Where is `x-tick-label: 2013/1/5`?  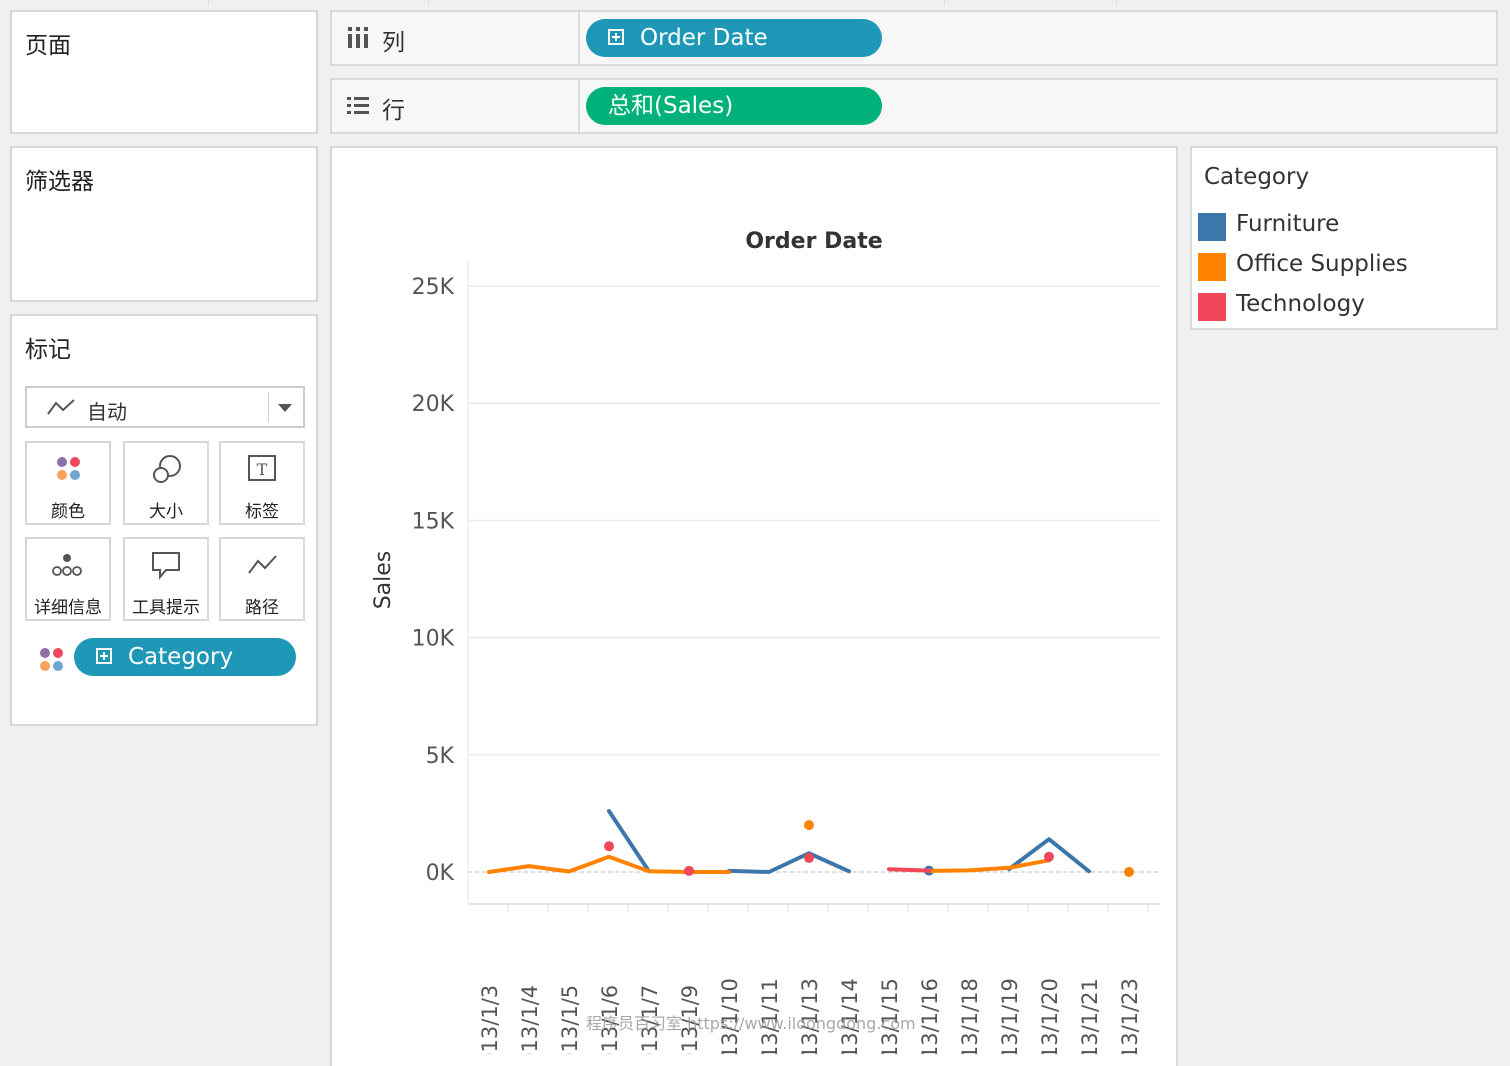 x-tick-label: 2013/1/5 is located at coordinates (570, 1019).